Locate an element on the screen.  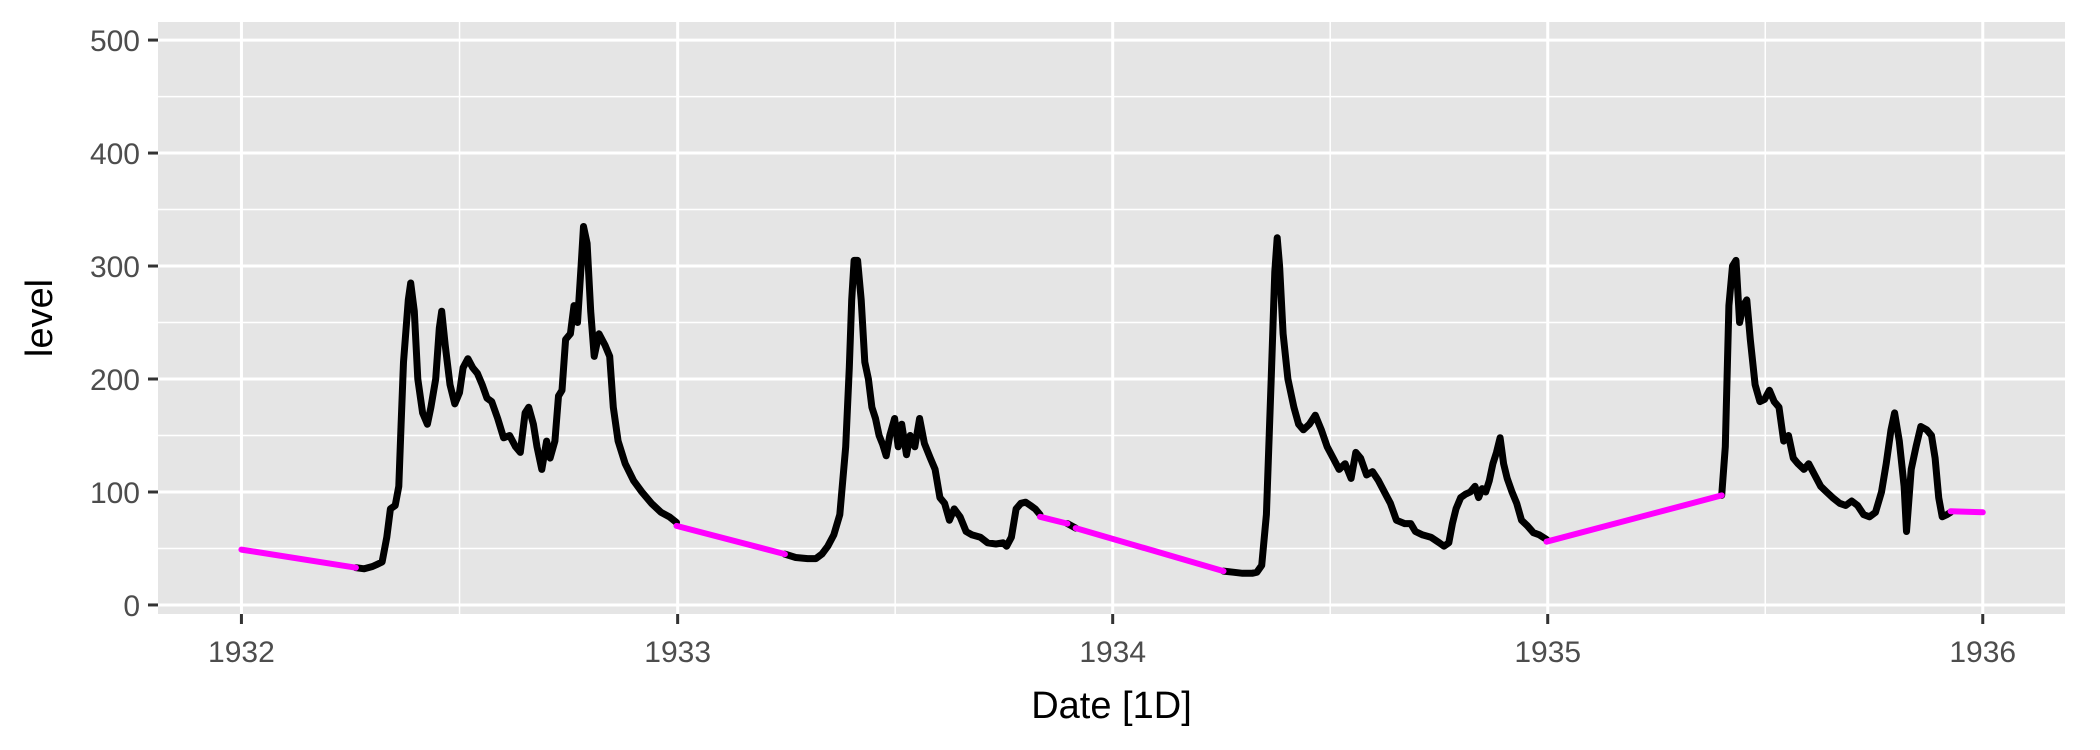
x-tick-label: 1932 is located at coordinates (241, 652).